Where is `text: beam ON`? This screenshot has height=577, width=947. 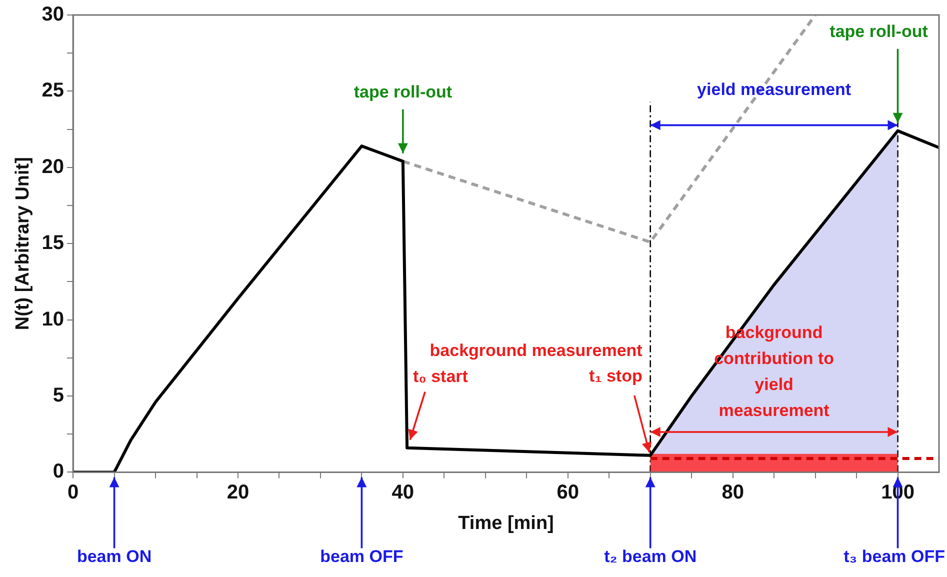 text: beam ON is located at coordinates (114, 556).